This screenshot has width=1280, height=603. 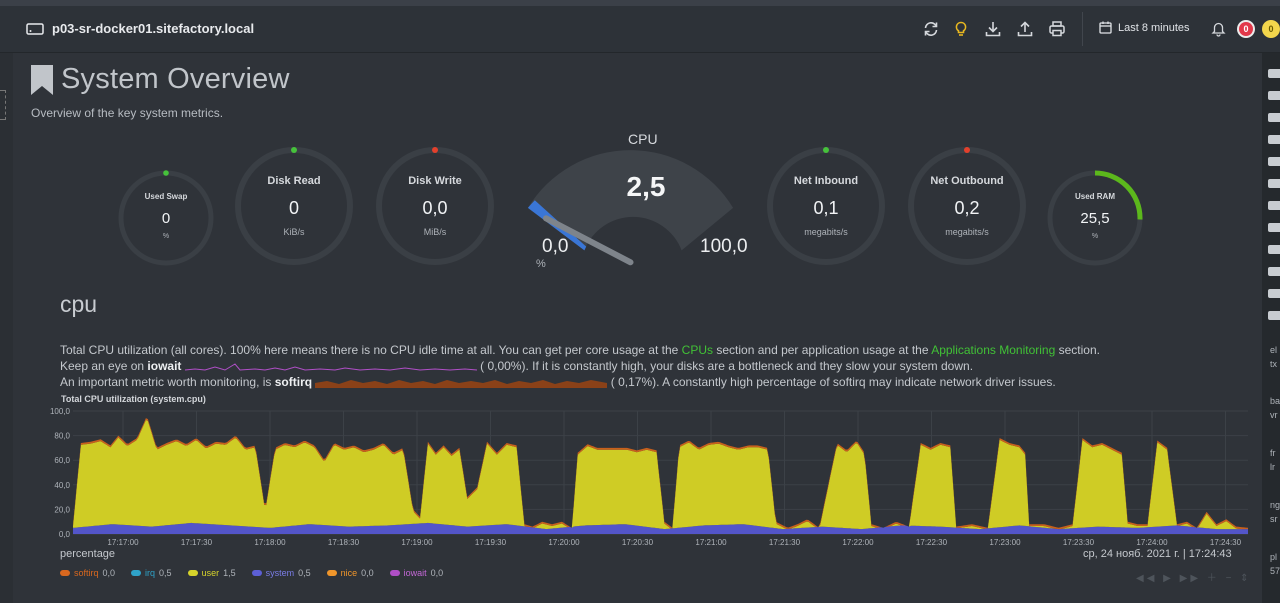 What do you see at coordinates (1082, 29) in the screenshot?
I see `toolbar-divider` at bounding box center [1082, 29].